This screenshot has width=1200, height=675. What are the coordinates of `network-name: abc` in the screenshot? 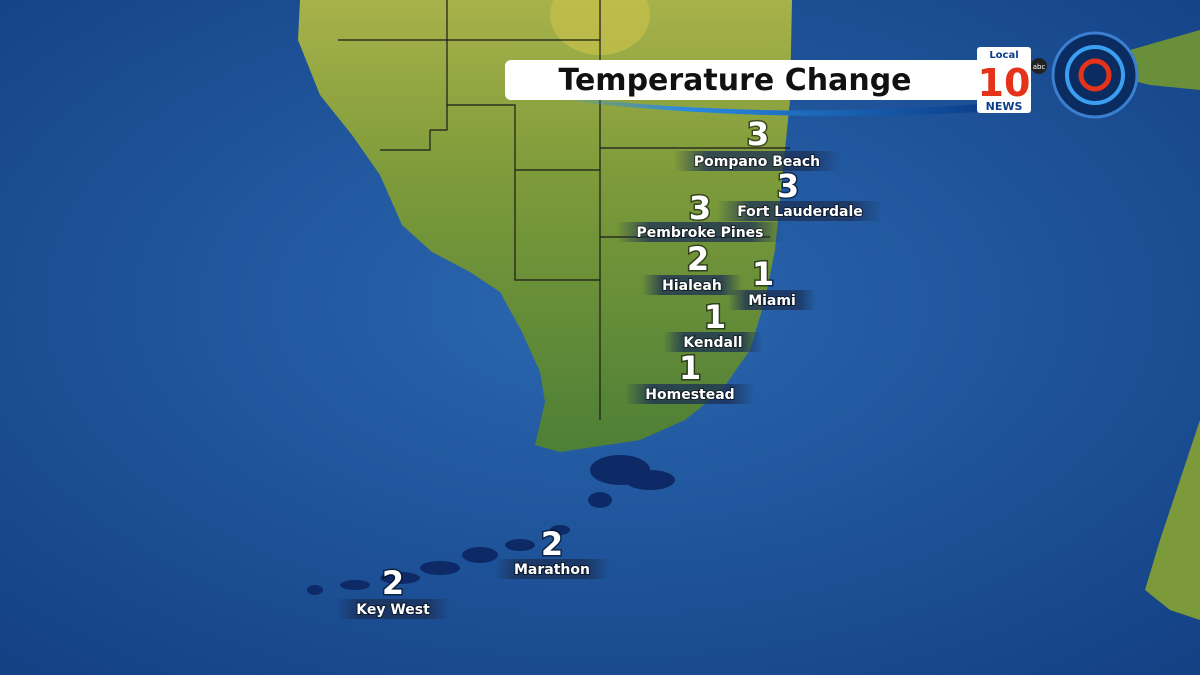 It's located at (1039, 67).